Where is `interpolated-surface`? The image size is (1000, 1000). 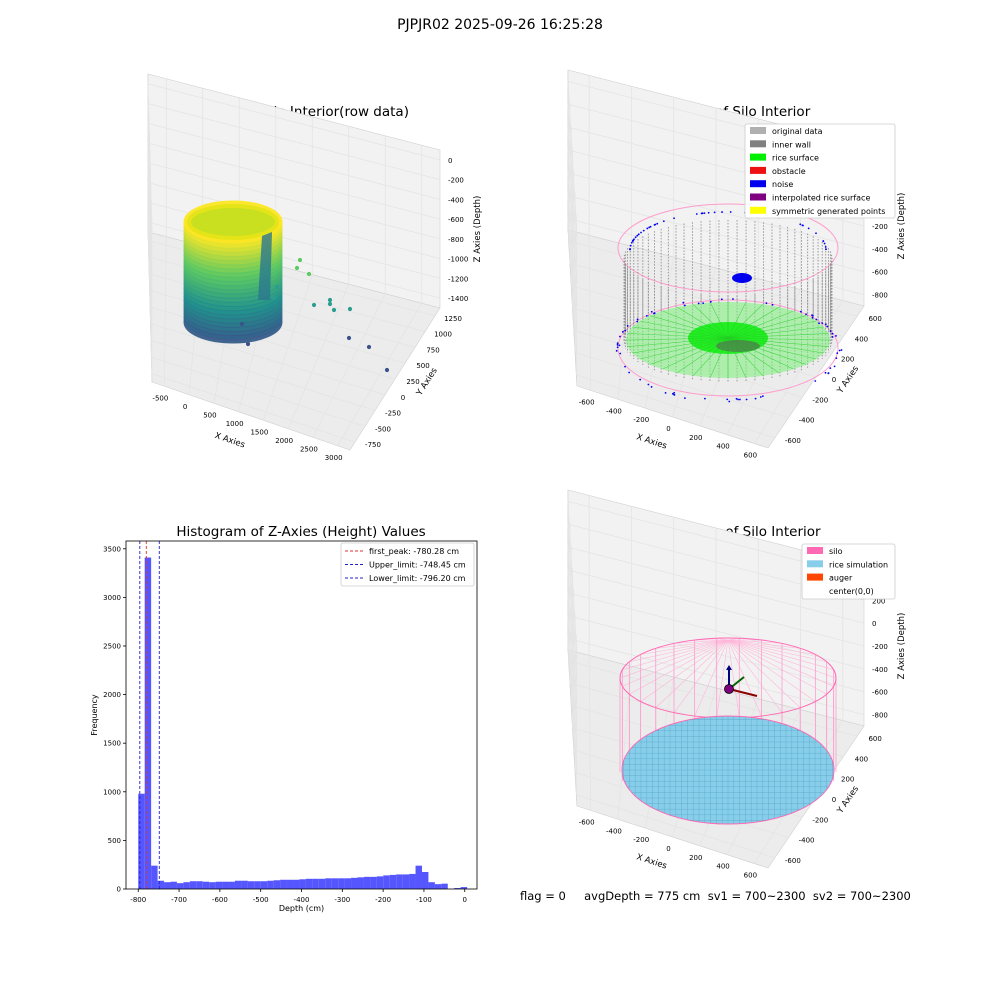 interpolated-surface is located at coordinates (738, 346).